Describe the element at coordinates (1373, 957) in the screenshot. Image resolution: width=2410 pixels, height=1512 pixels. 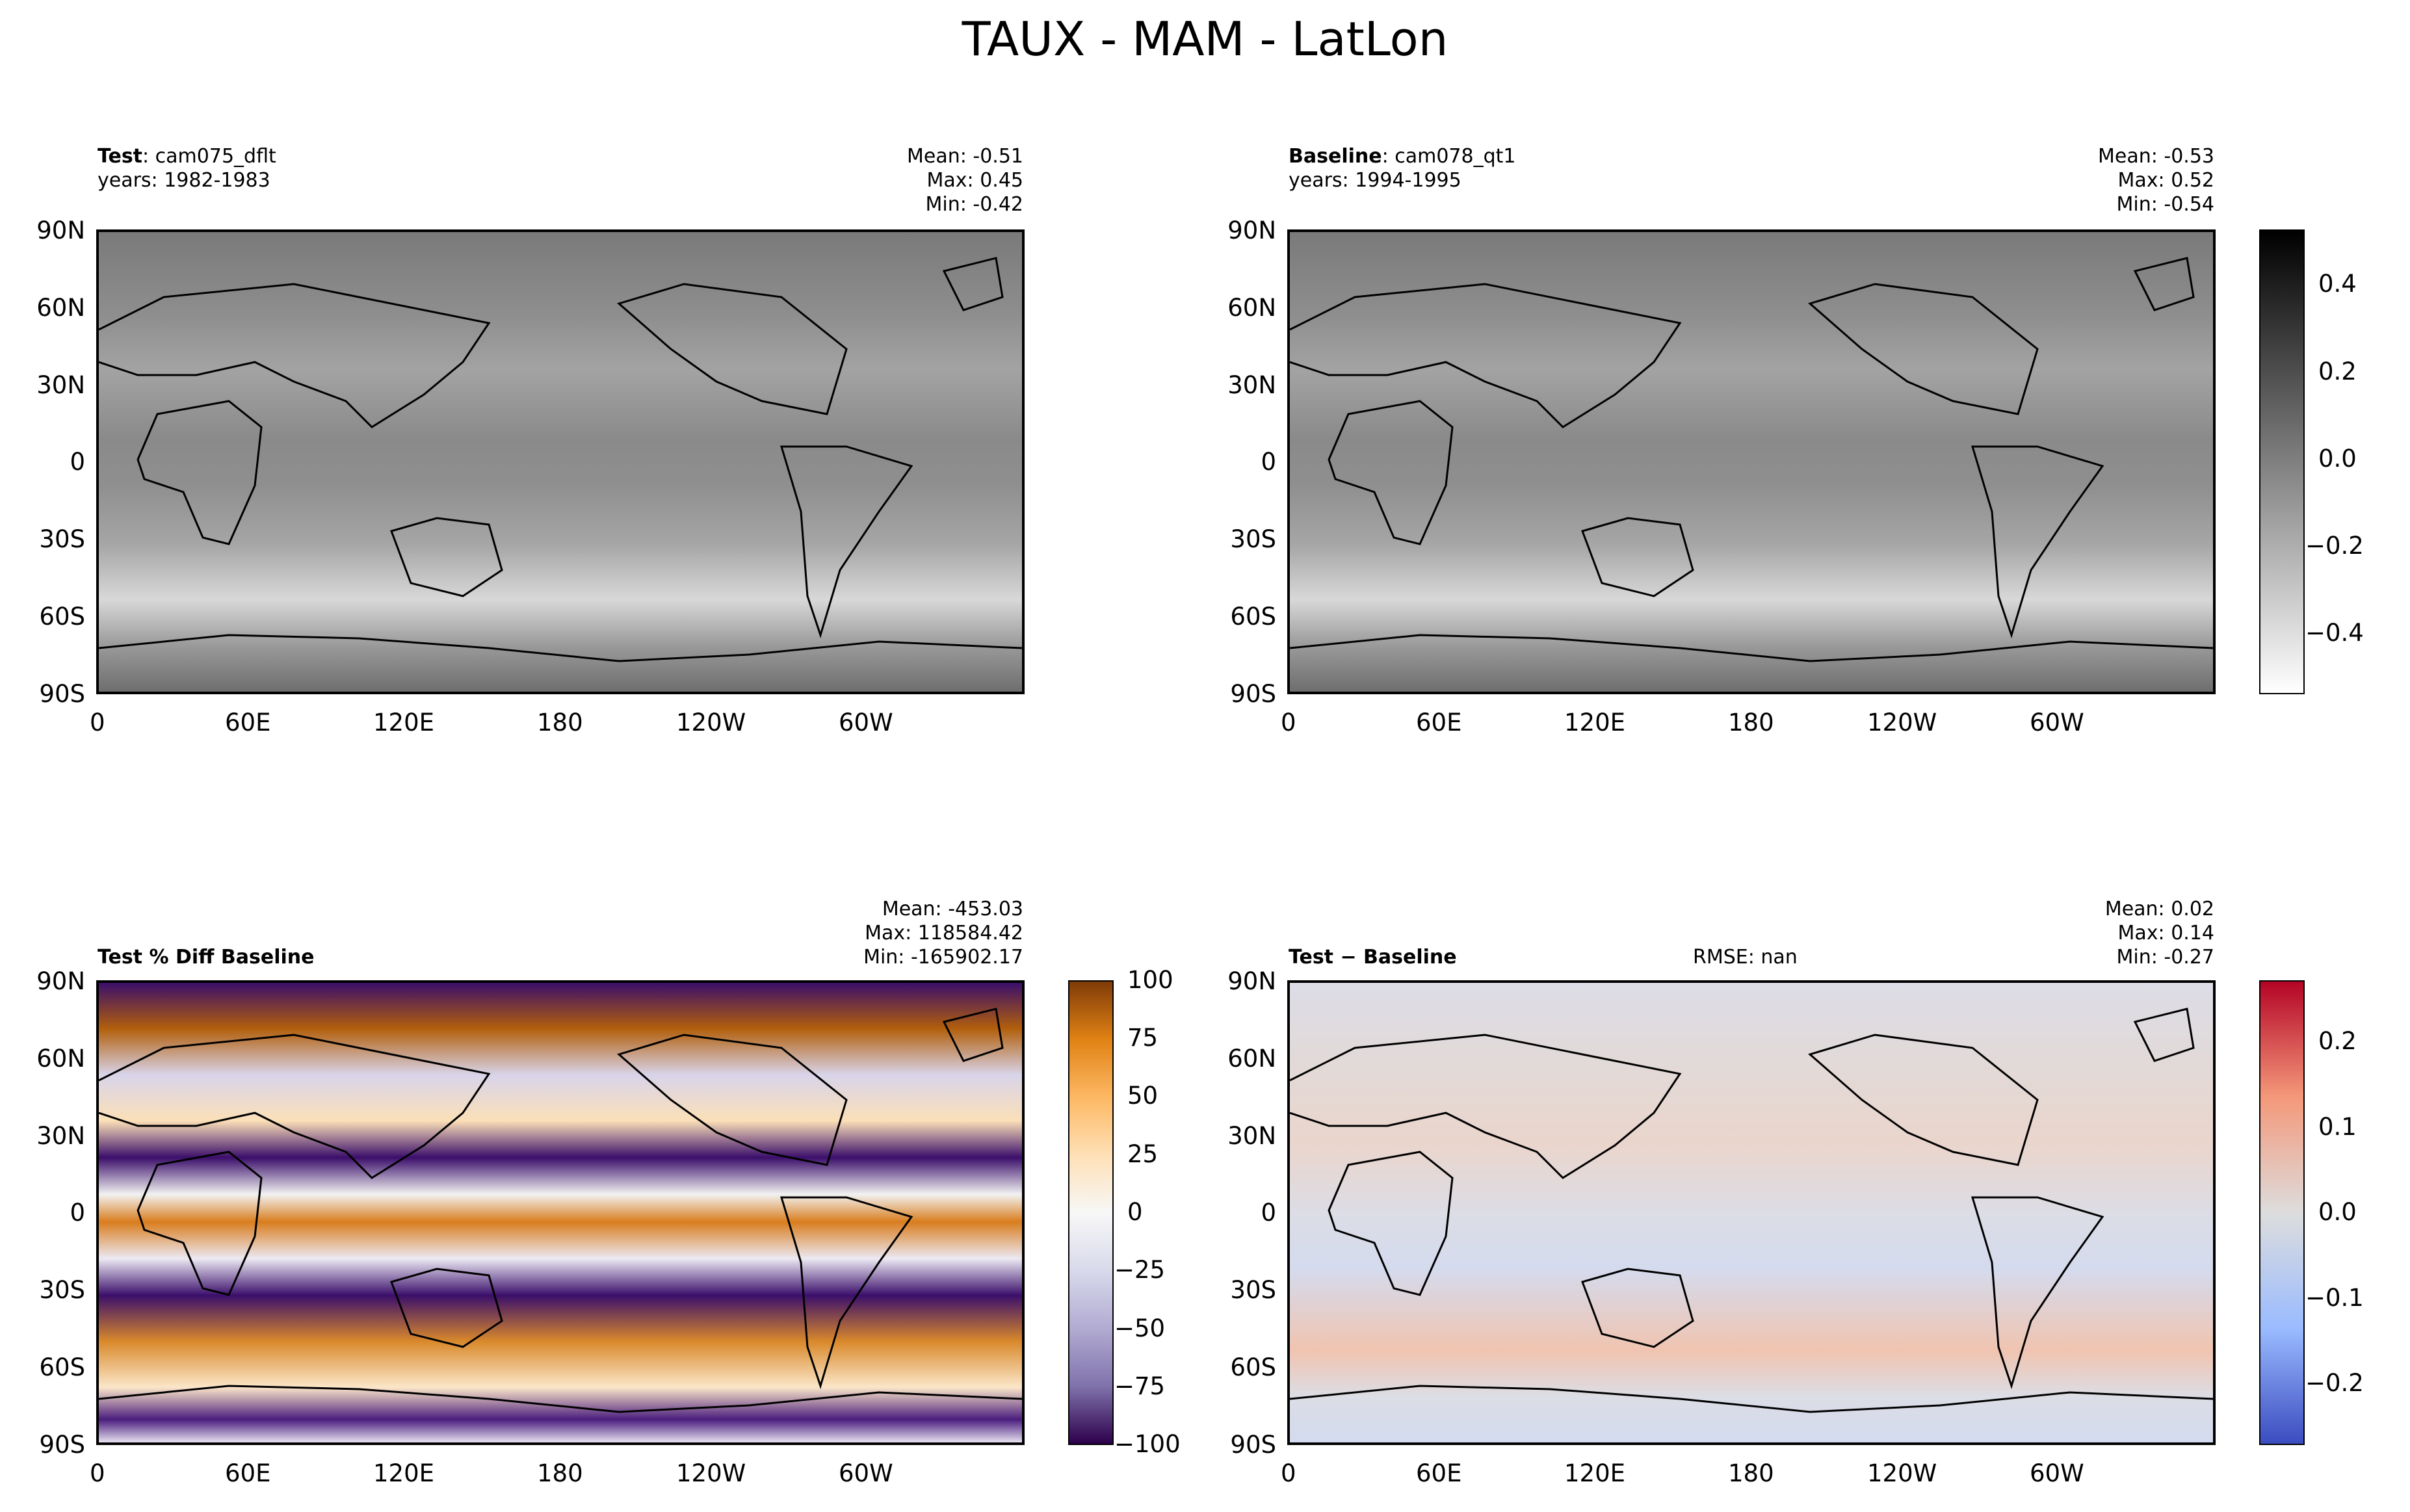
I see `panel-diff-label: Test − Baseline` at that location.